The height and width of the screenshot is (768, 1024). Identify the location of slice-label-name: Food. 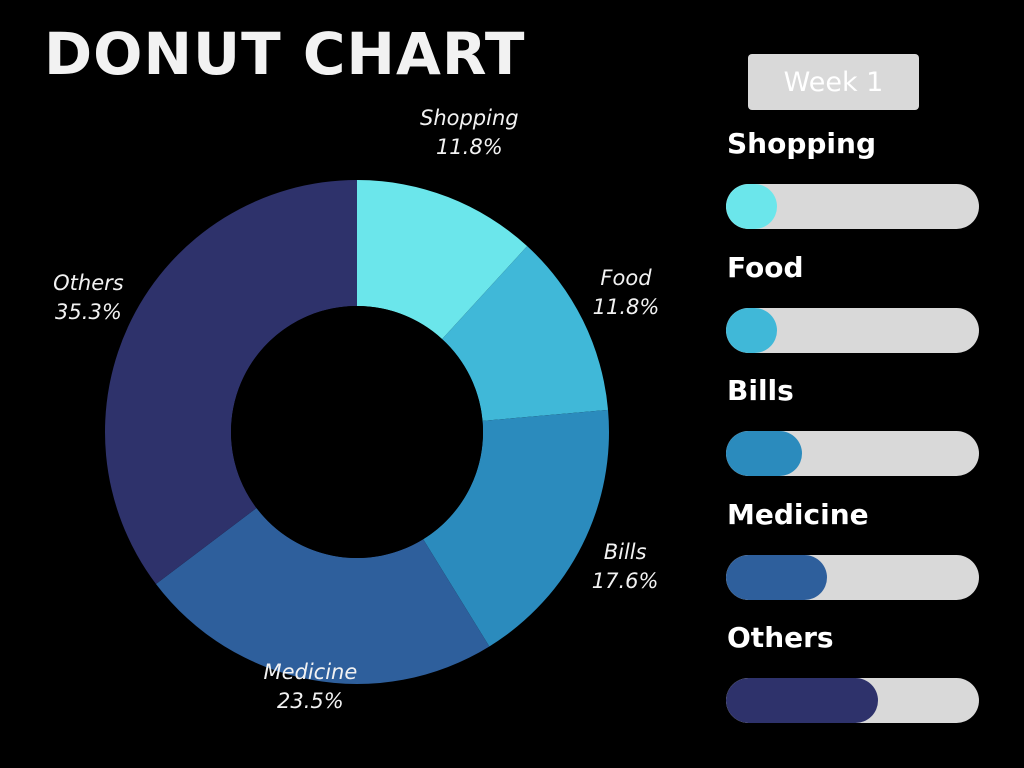
(626, 278).